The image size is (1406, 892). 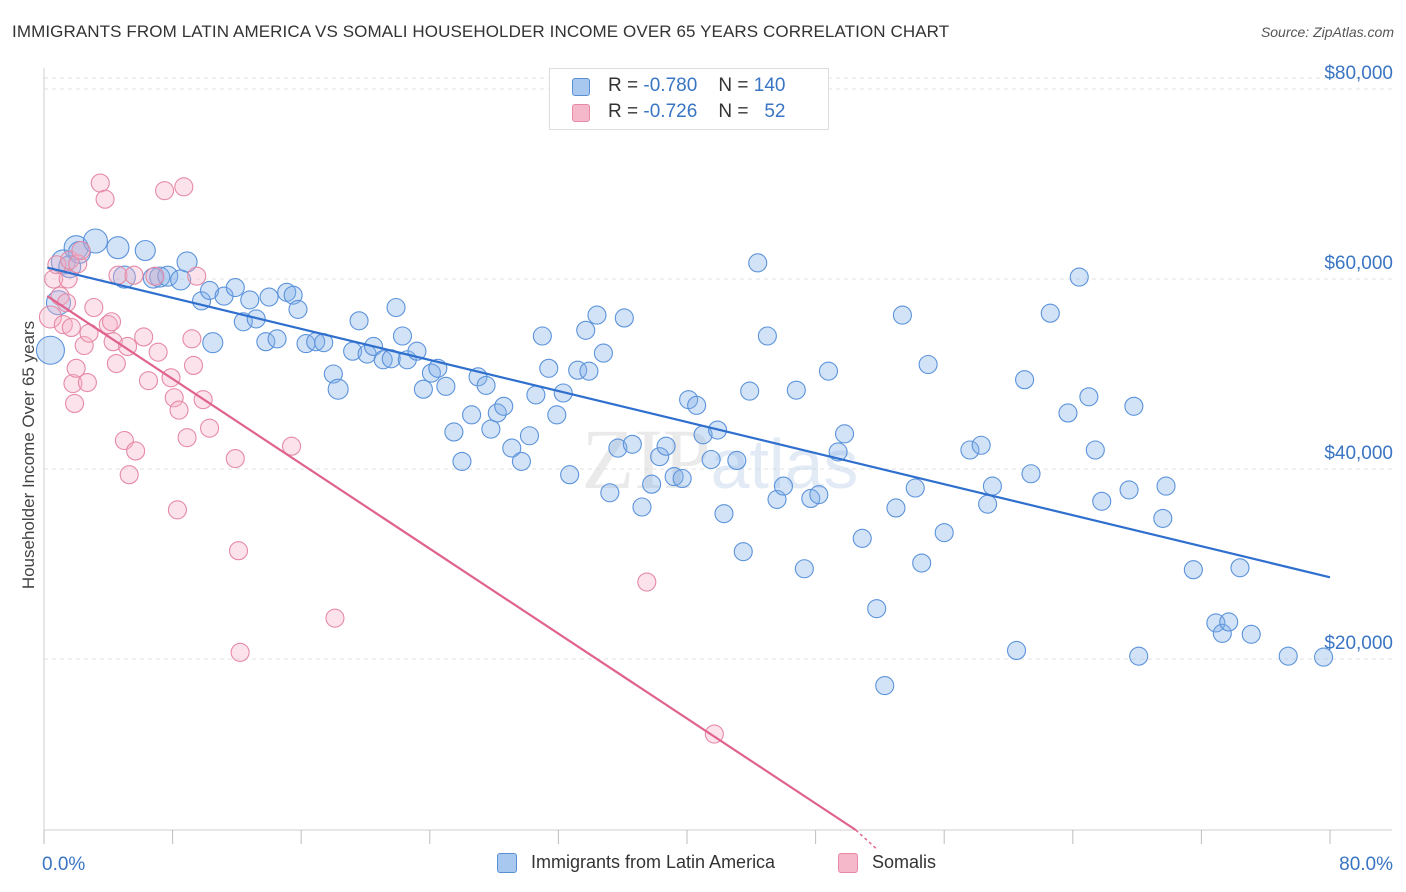 I want to click on x-tick-label: 0.0%, so click(x=63, y=864).